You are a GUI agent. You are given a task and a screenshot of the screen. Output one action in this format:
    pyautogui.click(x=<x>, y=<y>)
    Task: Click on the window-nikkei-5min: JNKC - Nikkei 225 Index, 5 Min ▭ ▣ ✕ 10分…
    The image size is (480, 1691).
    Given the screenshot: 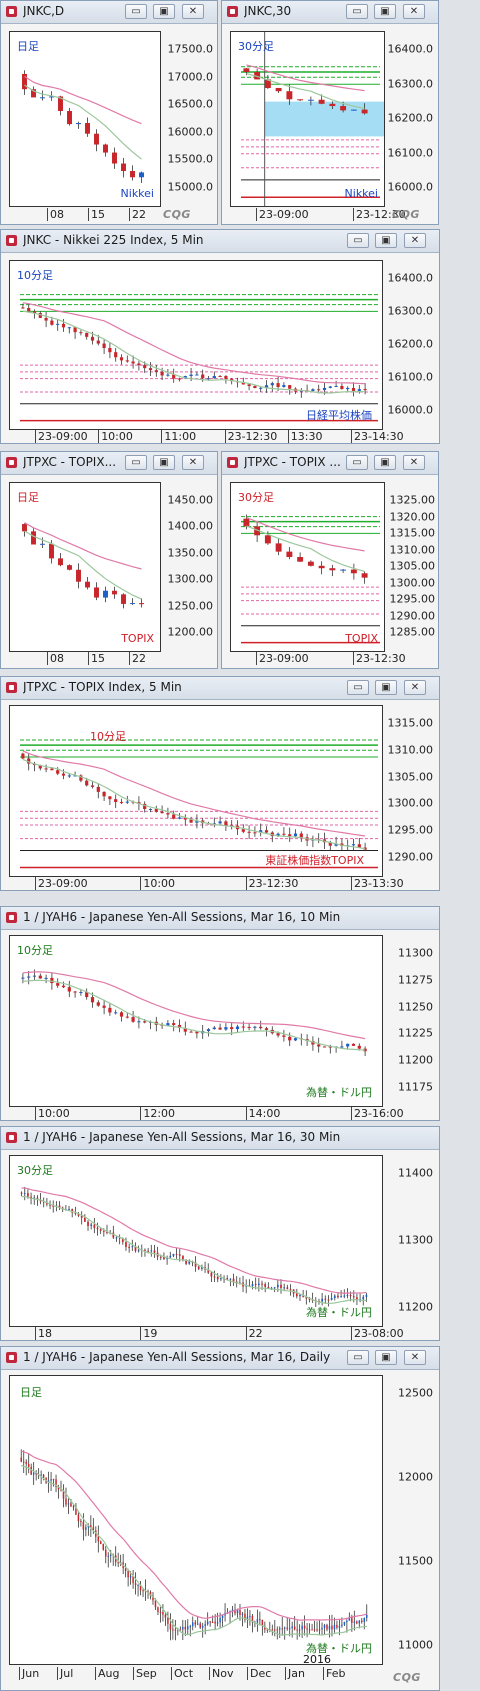 What is the action you would take?
    pyautogui.click(x=220, y=336)
    